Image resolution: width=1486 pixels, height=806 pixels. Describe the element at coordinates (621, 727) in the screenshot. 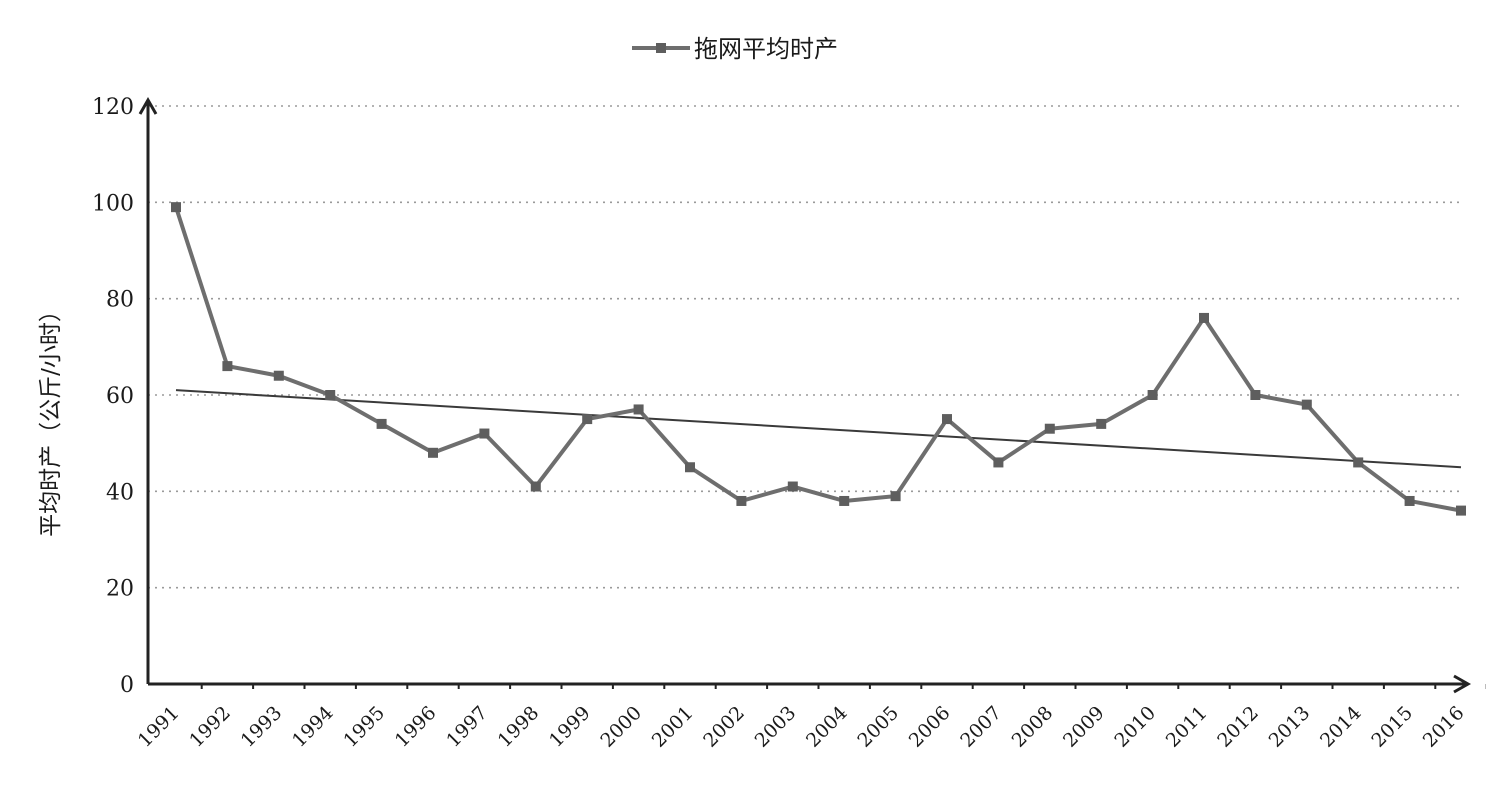

I see `x-tick-label: 2000` at that location.